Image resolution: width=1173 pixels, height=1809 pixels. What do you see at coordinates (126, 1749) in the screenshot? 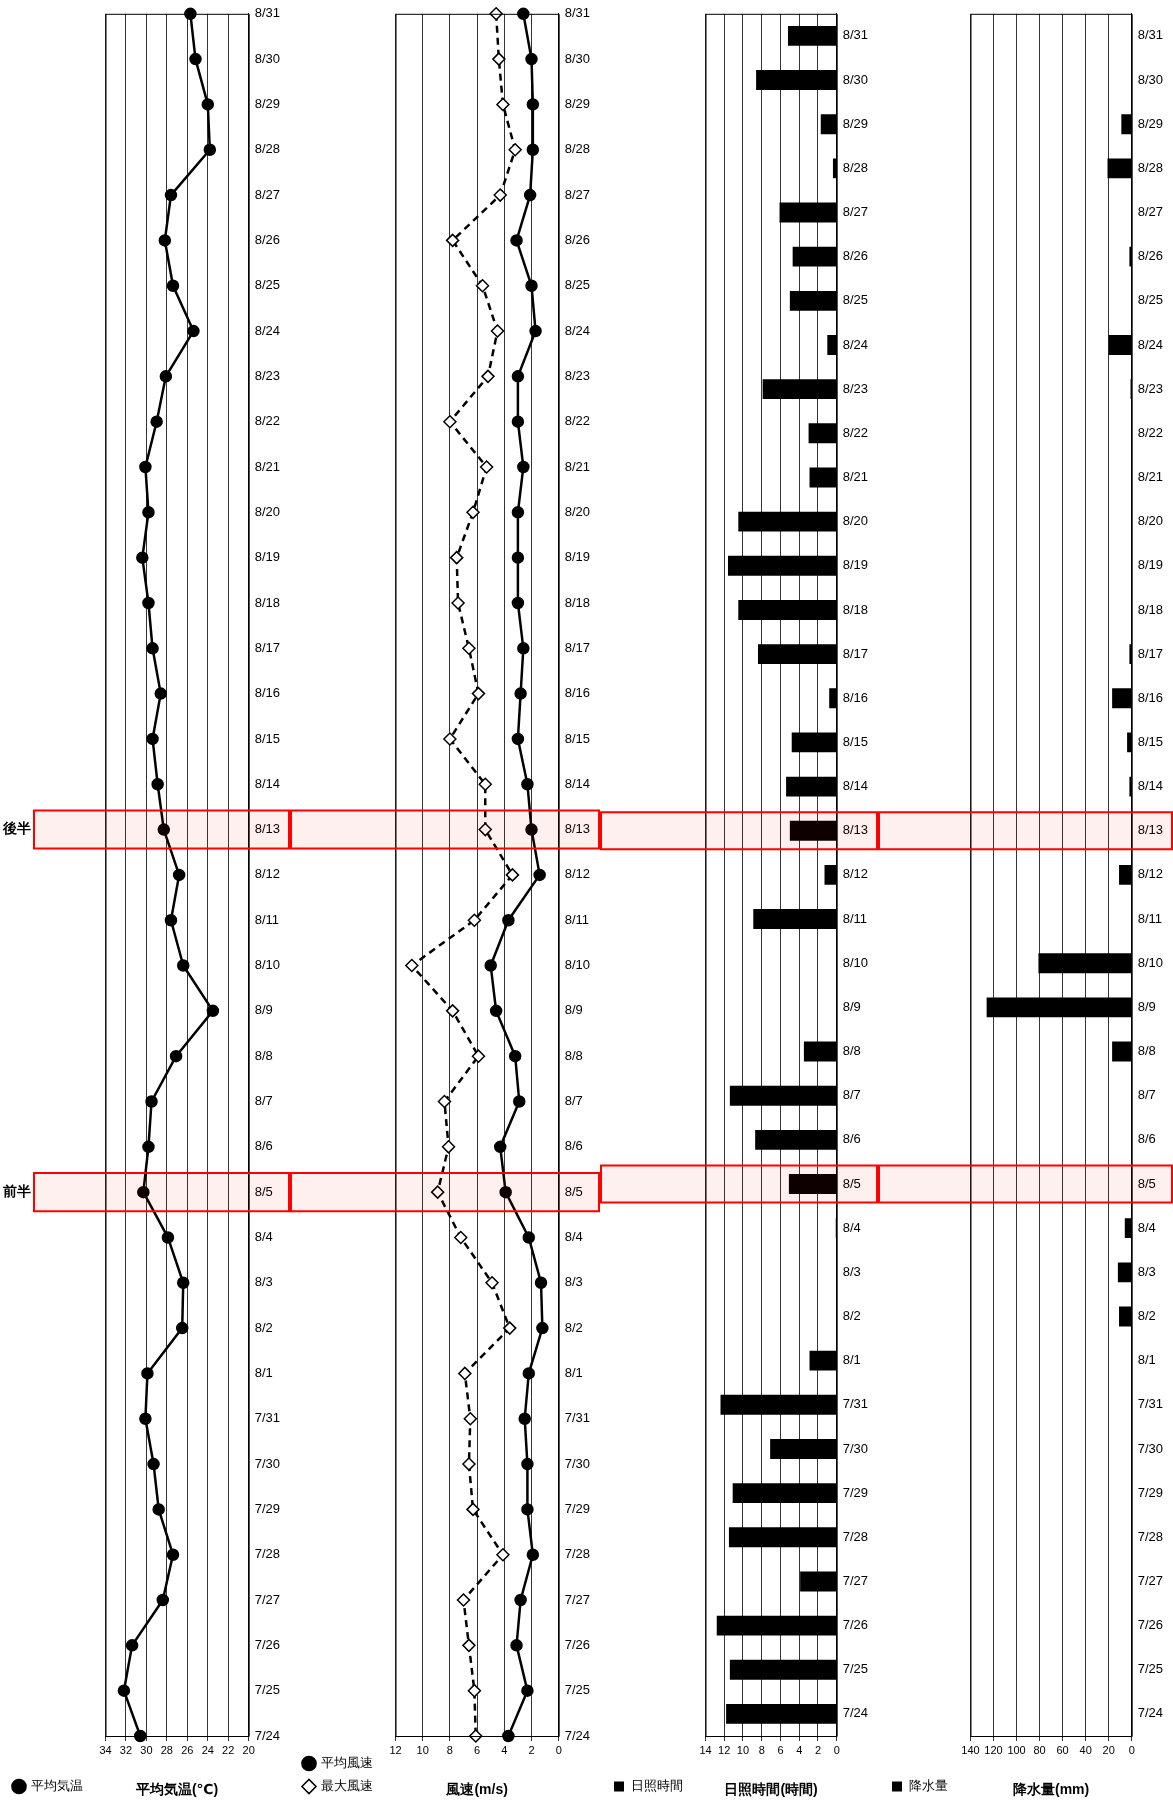
I see `x-tick-label: 32` at bounding box center [126, 1749].